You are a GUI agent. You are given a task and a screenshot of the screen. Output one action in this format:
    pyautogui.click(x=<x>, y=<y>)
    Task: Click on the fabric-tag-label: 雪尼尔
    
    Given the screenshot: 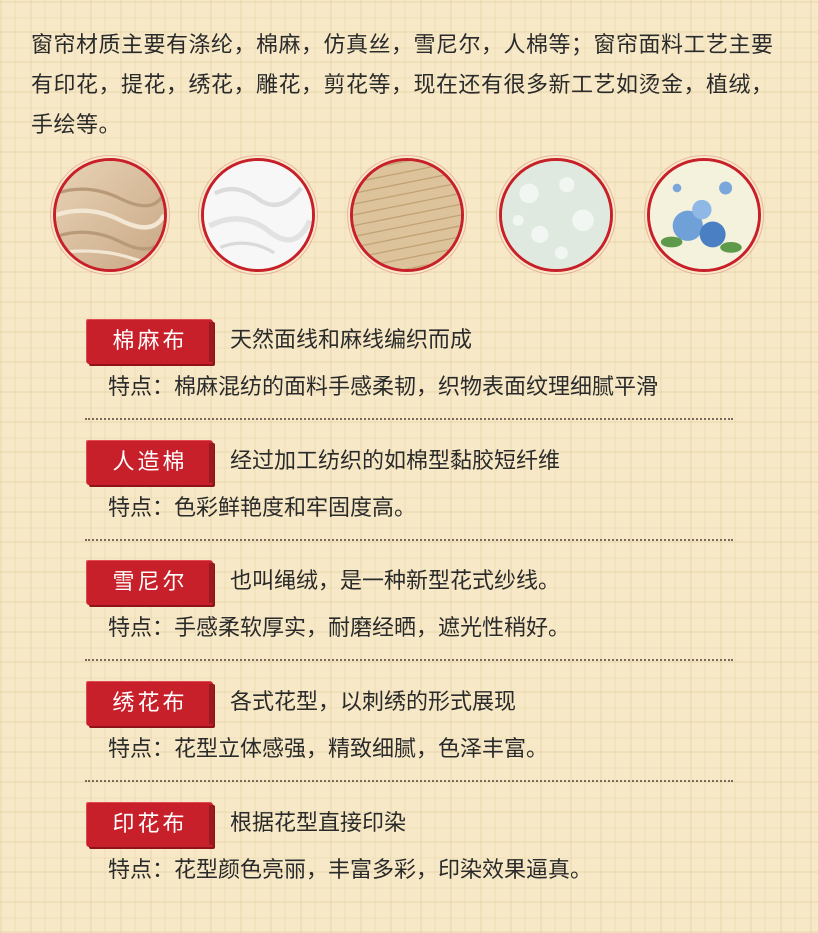 What is the action you would take?
    pyautogui.click(x=150, y=582)
    